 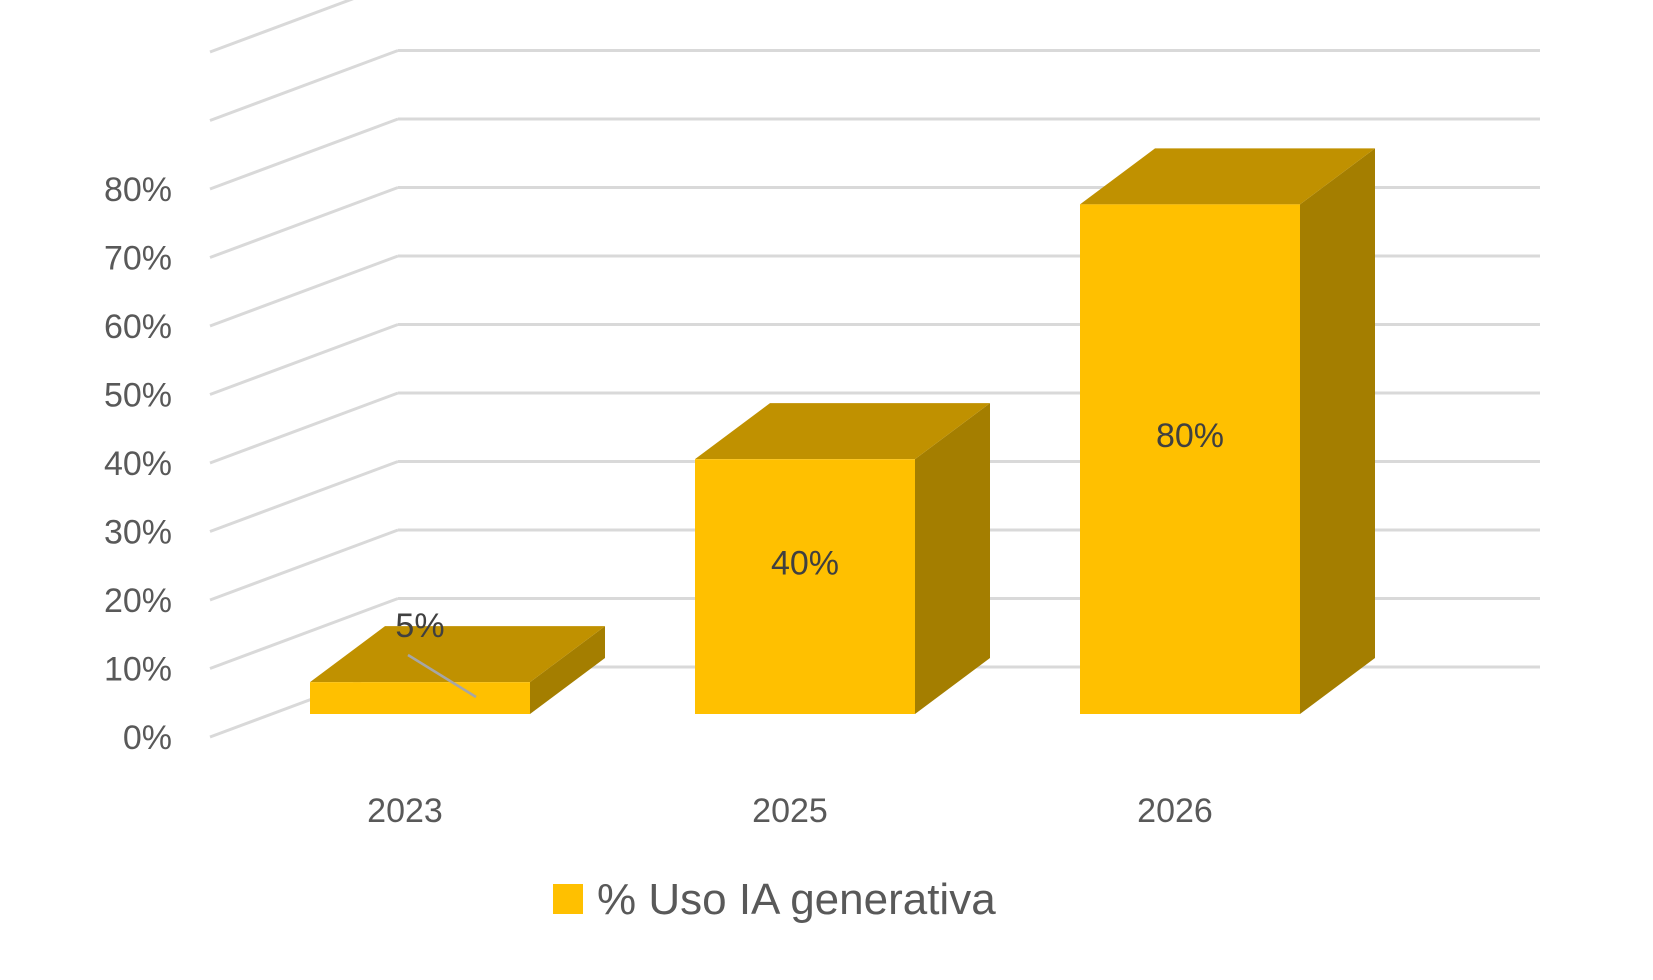 I want to click on legend-swatch, so click(x=568, y=899).